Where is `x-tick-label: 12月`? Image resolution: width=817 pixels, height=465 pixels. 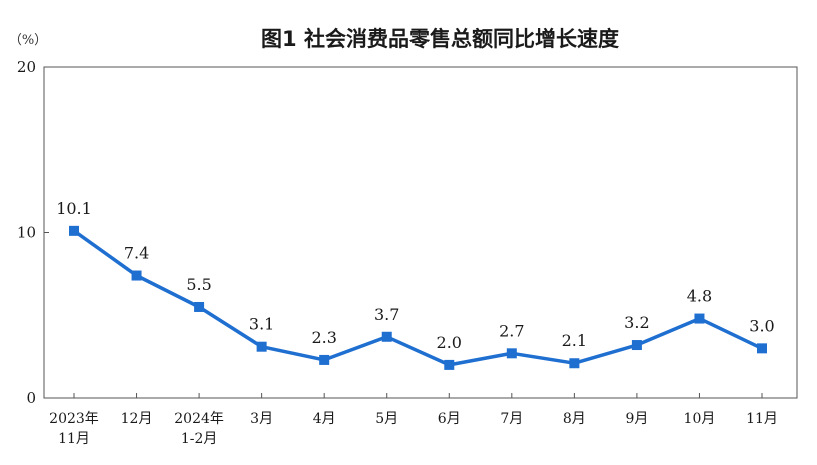
x-tick-label: 12月 is located at coordinates (137, 419).